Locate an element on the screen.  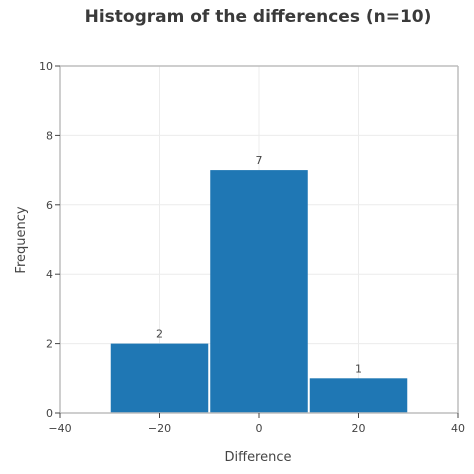
y-tick-label: 2 is located at coordinates (49, 344).